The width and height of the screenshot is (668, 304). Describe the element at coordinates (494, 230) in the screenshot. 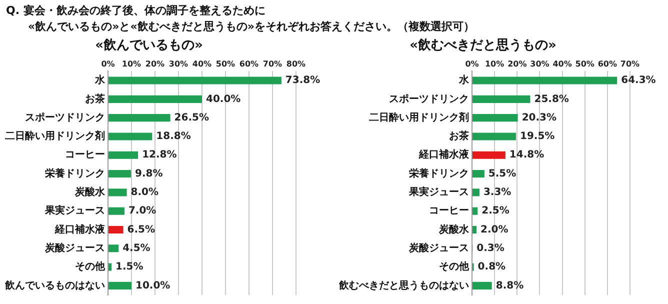

I see `data-label: 2.0%` at that location.